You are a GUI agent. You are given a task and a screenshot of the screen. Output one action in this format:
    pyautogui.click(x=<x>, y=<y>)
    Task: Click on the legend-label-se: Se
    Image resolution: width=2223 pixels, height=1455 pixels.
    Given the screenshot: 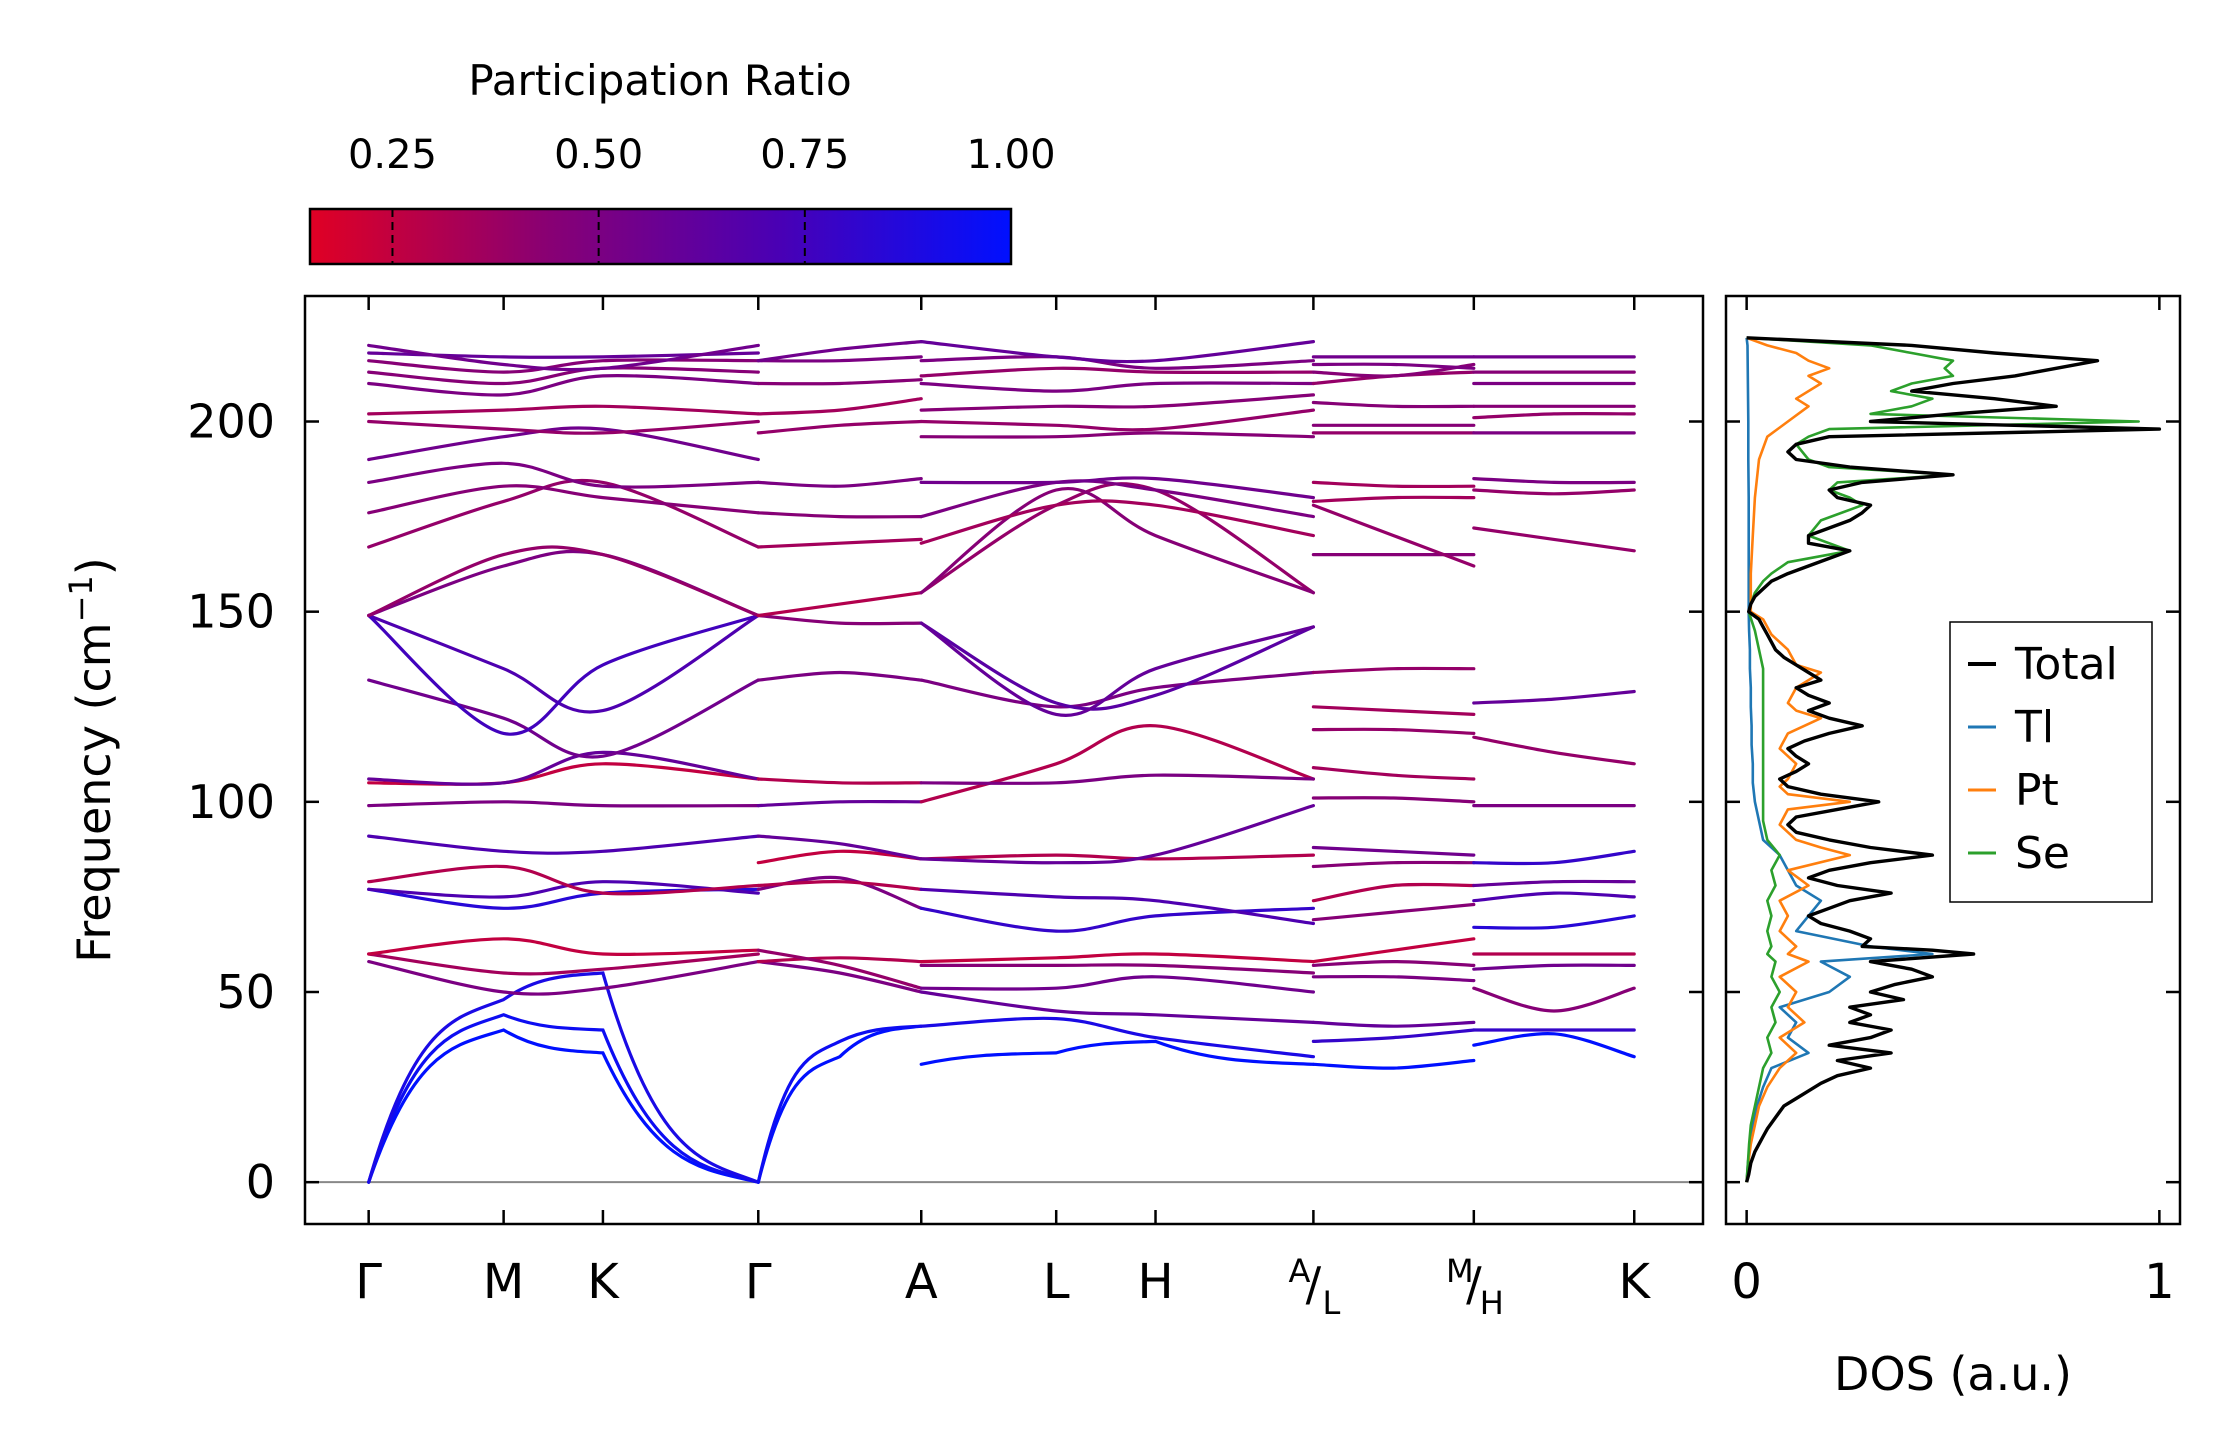 What is the action you would take?
    pyautogui.click(x=2042, y=853)
    